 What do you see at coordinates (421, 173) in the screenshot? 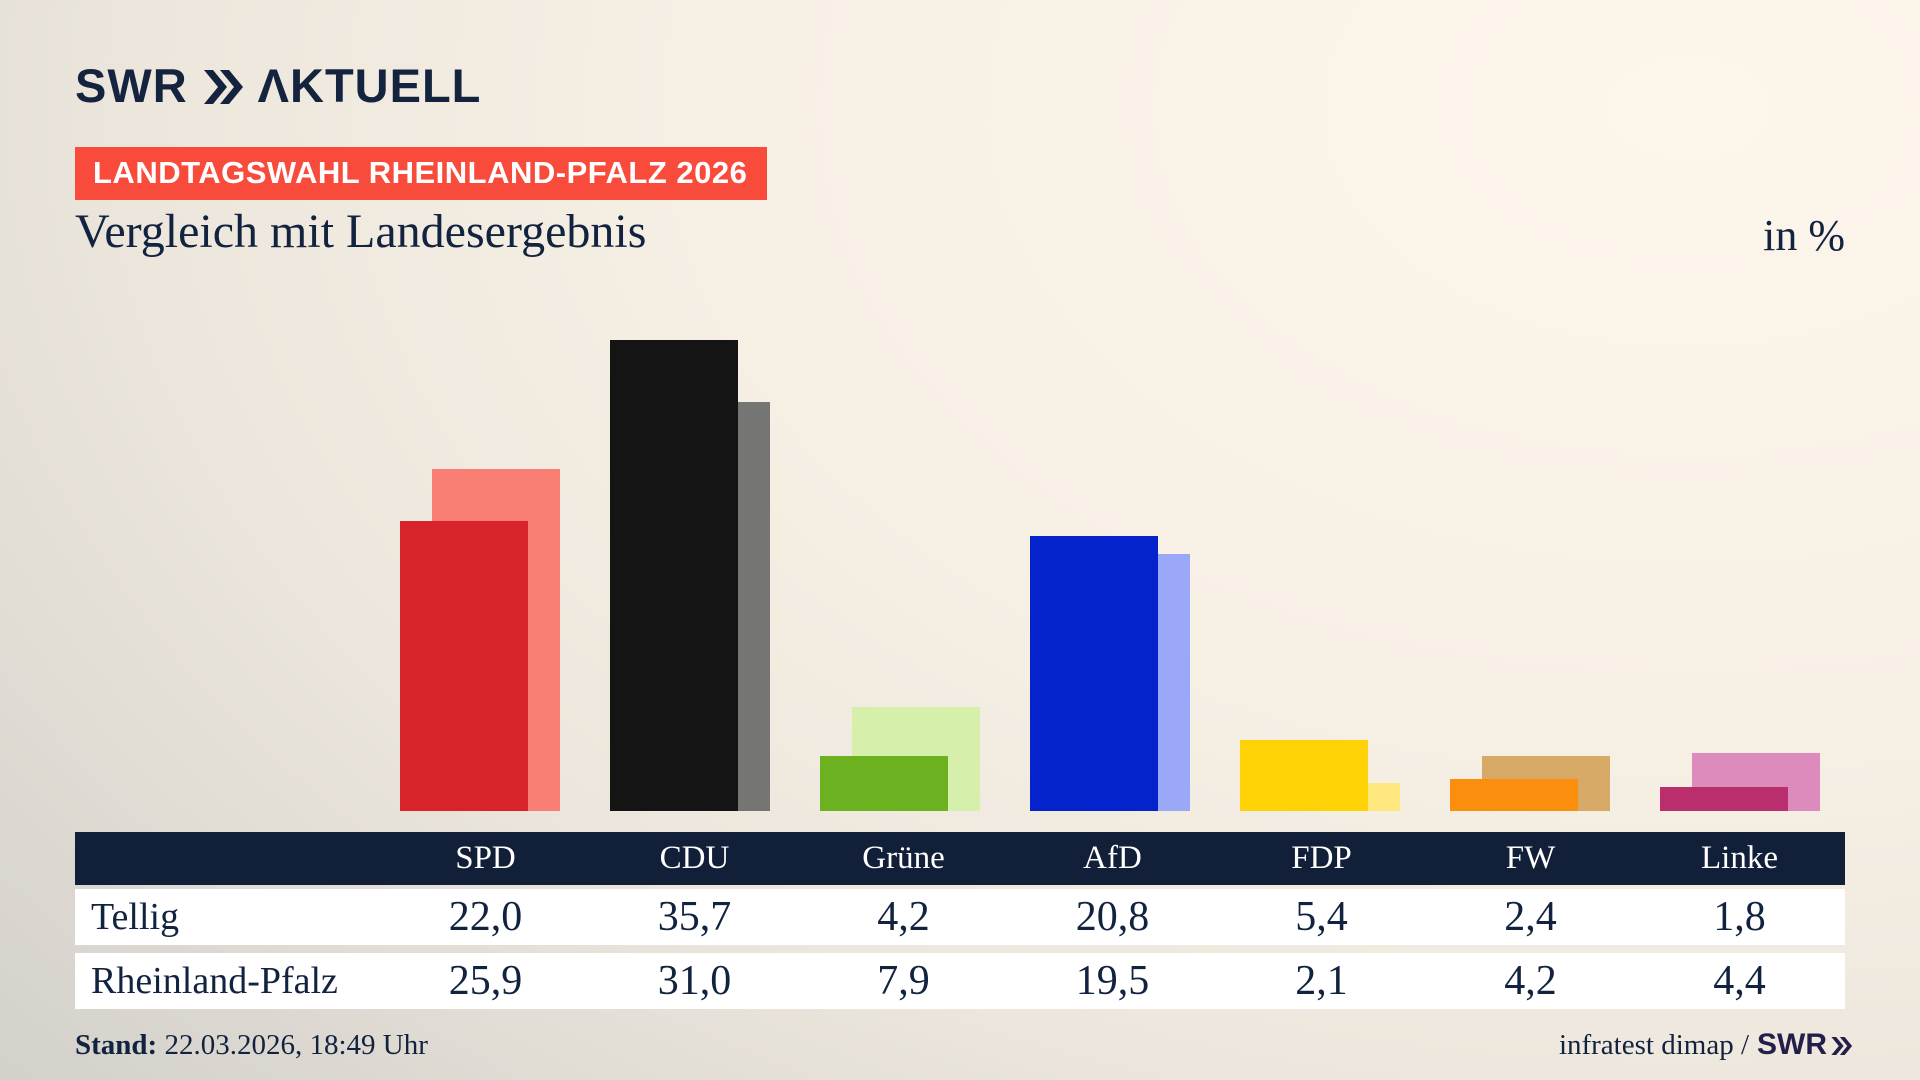
I see `election-badge: LANDTAGSWAHL RHEINLAND-PFALZ 2026` at bounding box center [421, 173].